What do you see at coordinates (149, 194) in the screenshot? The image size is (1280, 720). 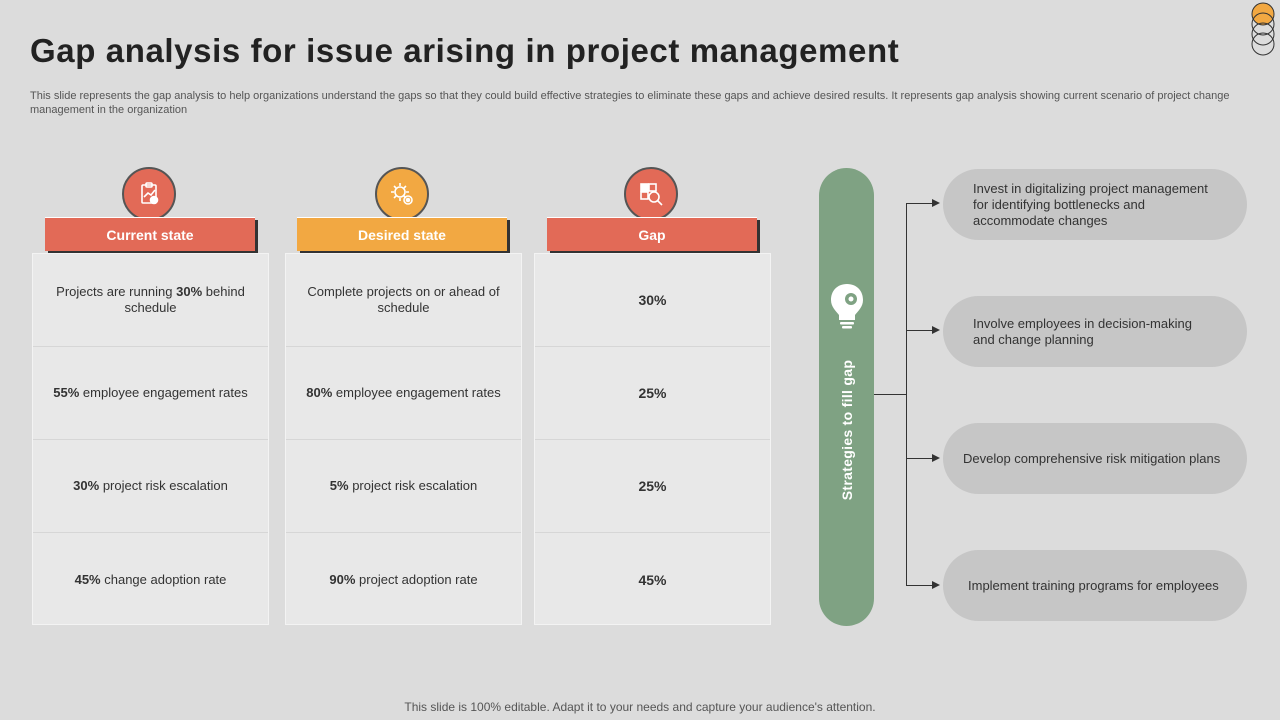 I see `report-icon` at bounding box center [149, 194].